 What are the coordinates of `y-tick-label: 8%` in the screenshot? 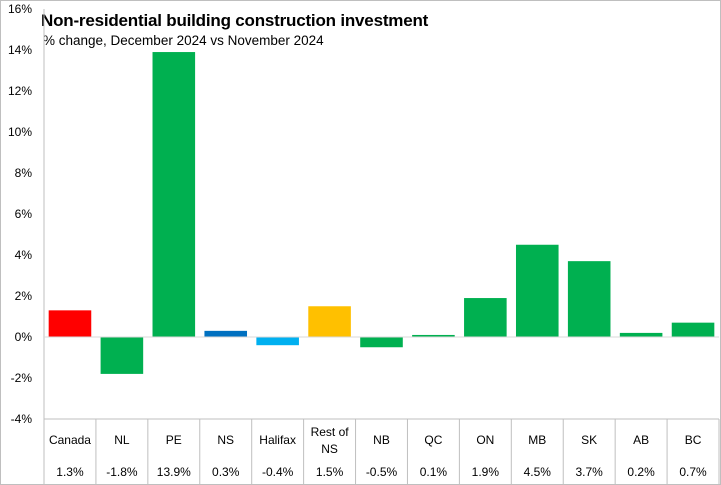 It's located at (24, 173).